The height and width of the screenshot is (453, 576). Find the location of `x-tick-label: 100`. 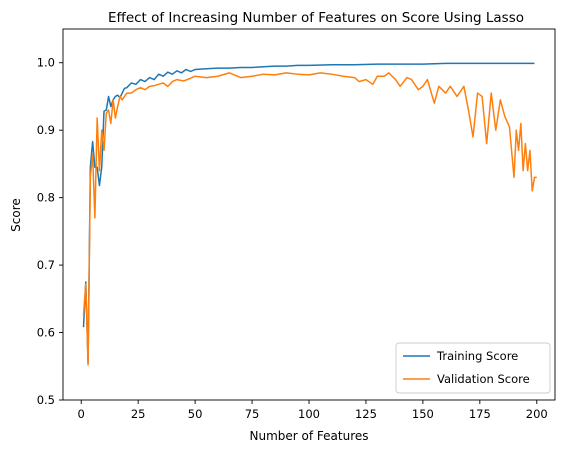

x-tick-label: 100 is located at coordinates (309, 414).